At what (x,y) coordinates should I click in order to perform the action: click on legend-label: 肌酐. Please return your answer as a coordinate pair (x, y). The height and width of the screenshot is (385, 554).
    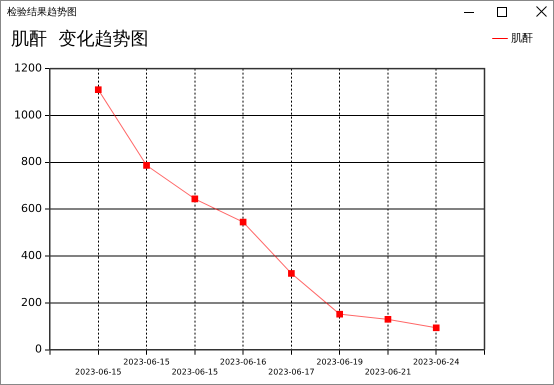
    Looking at the image, I should click on (522, 37).